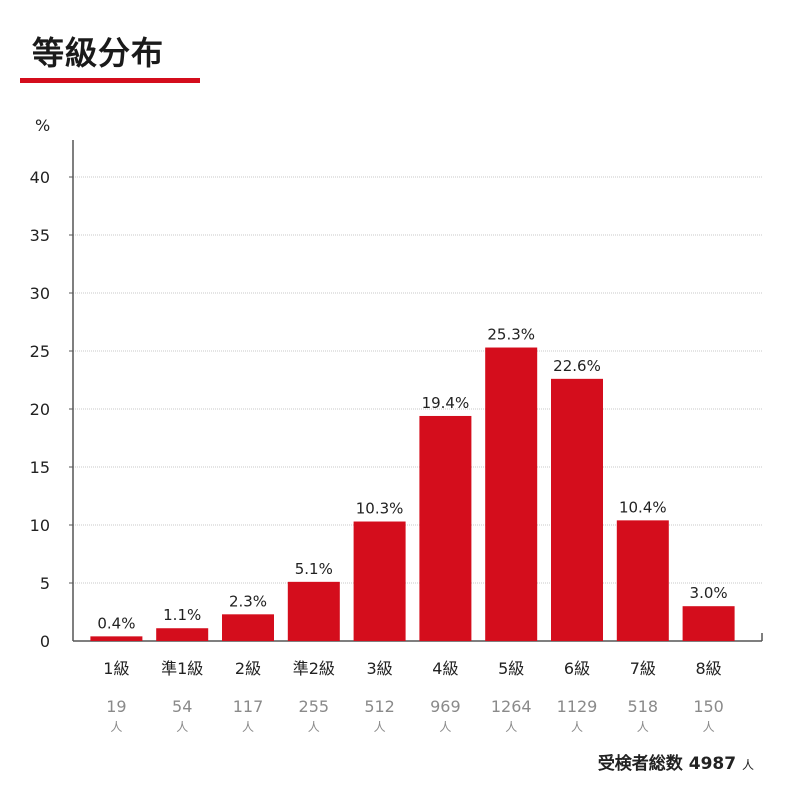  I want to click on category-label: 2級, so click(248, 668).